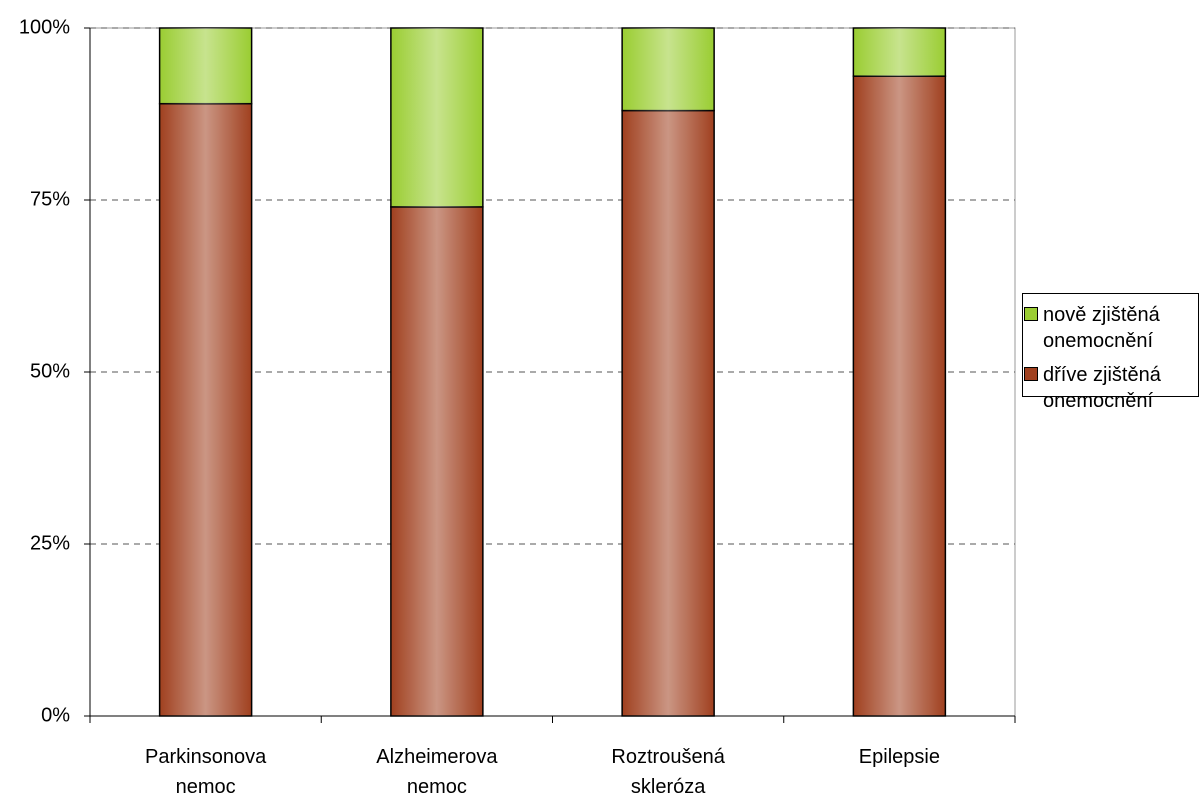  Describe the element at coordinates (899, 757) in the screenshot. I see `x-tick-label: Epilepsie` at that location.